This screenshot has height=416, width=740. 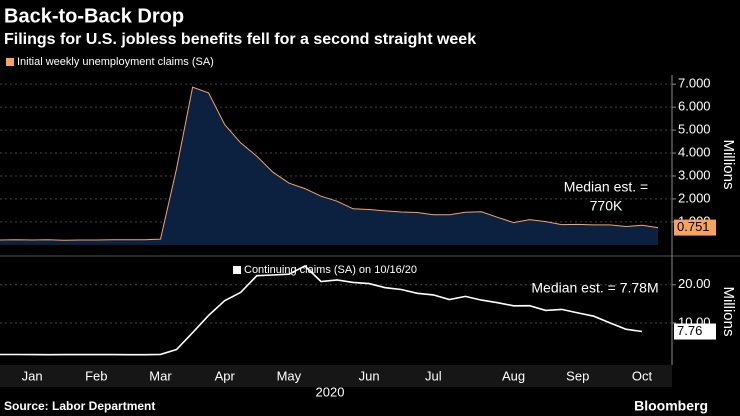 What do you see at coordinates (594, 288) in the screenshot?
I see `annotation: Median est. = 7.78M` at bounding box center [594, 288].